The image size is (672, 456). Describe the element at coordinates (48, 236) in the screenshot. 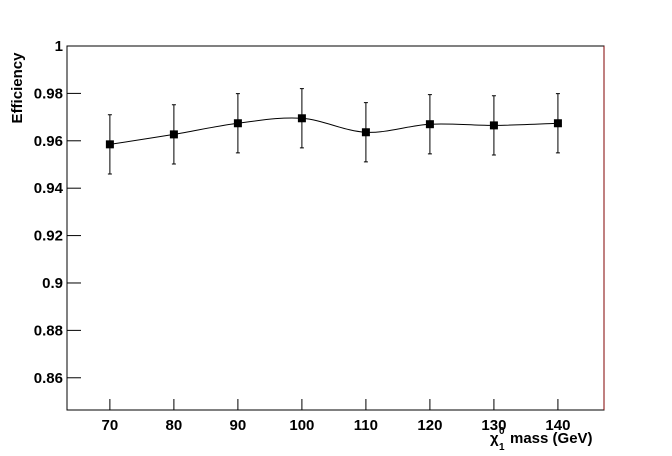

I see `y-tick-label: 0.92` at that location.